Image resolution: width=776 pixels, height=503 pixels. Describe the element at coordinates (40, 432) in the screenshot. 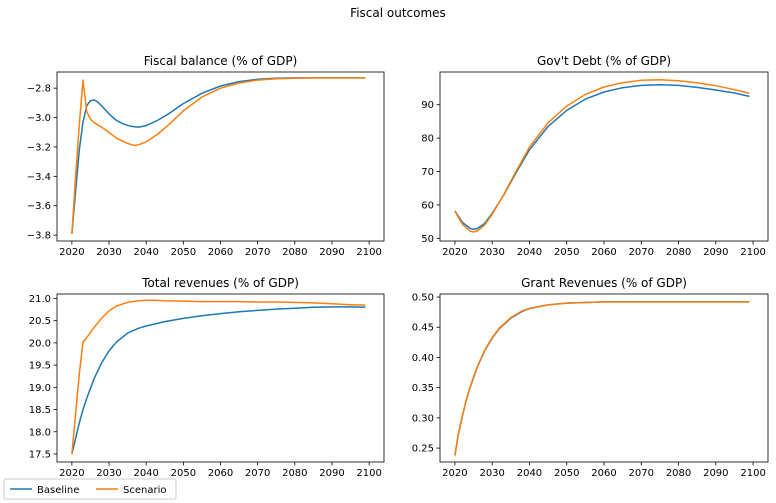

I see `y-tick-label: 18.0` at that location.